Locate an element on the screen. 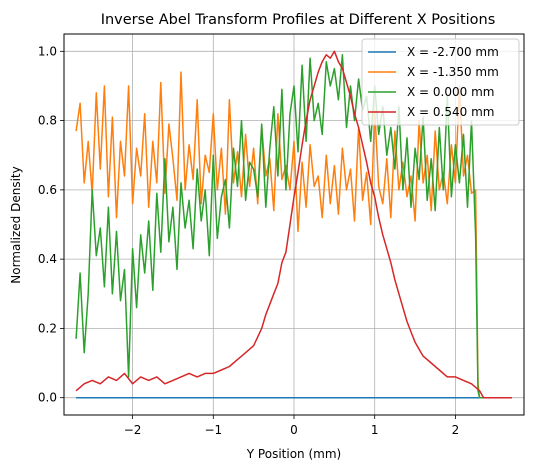  x-tick-label: 0 is located at coordinates (294, 430).